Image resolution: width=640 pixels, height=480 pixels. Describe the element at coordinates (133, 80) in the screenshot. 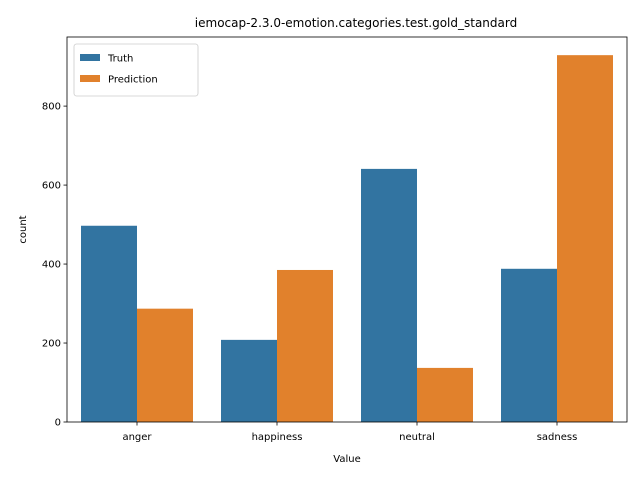

I see `legend-label-prediction: Prediction` at that location.